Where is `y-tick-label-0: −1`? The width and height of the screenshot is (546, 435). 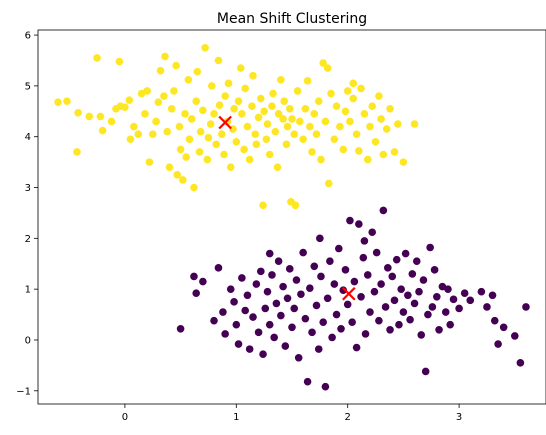 y-tick-label-0: −1 is located at coordinates (23, 391).